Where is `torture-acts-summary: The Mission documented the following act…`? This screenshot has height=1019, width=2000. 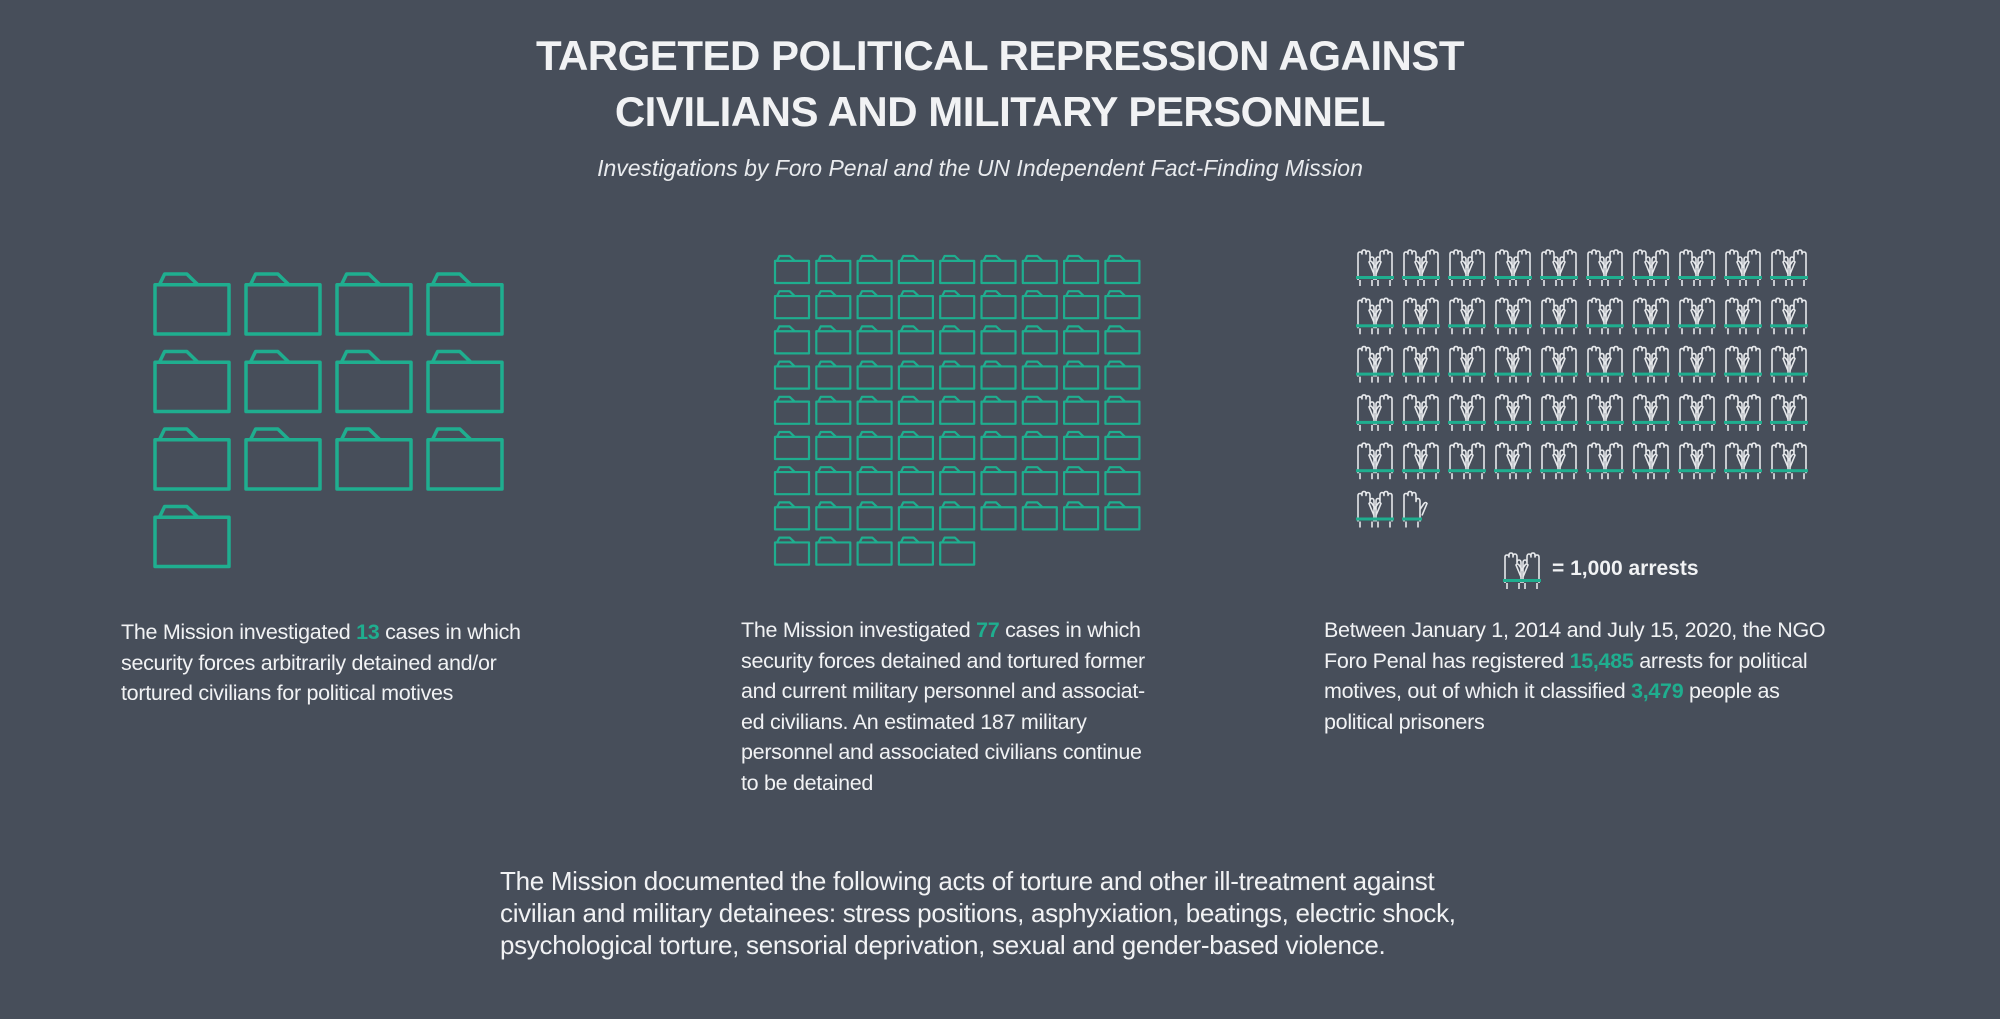
torture-acts-summary: The Mission documented the following act… is located at coordinates (978, 913).